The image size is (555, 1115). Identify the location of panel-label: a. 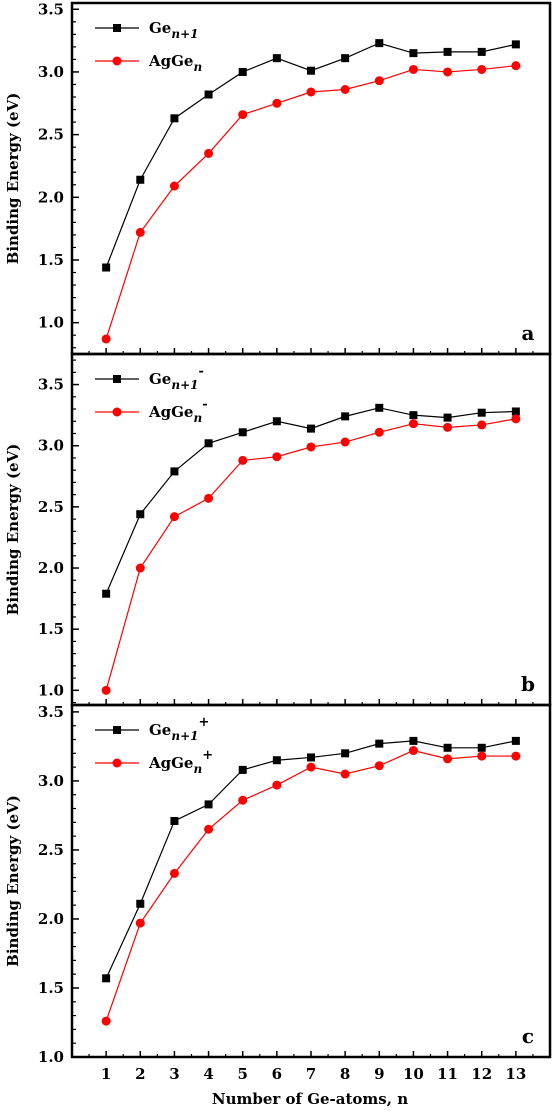
(528, 333).